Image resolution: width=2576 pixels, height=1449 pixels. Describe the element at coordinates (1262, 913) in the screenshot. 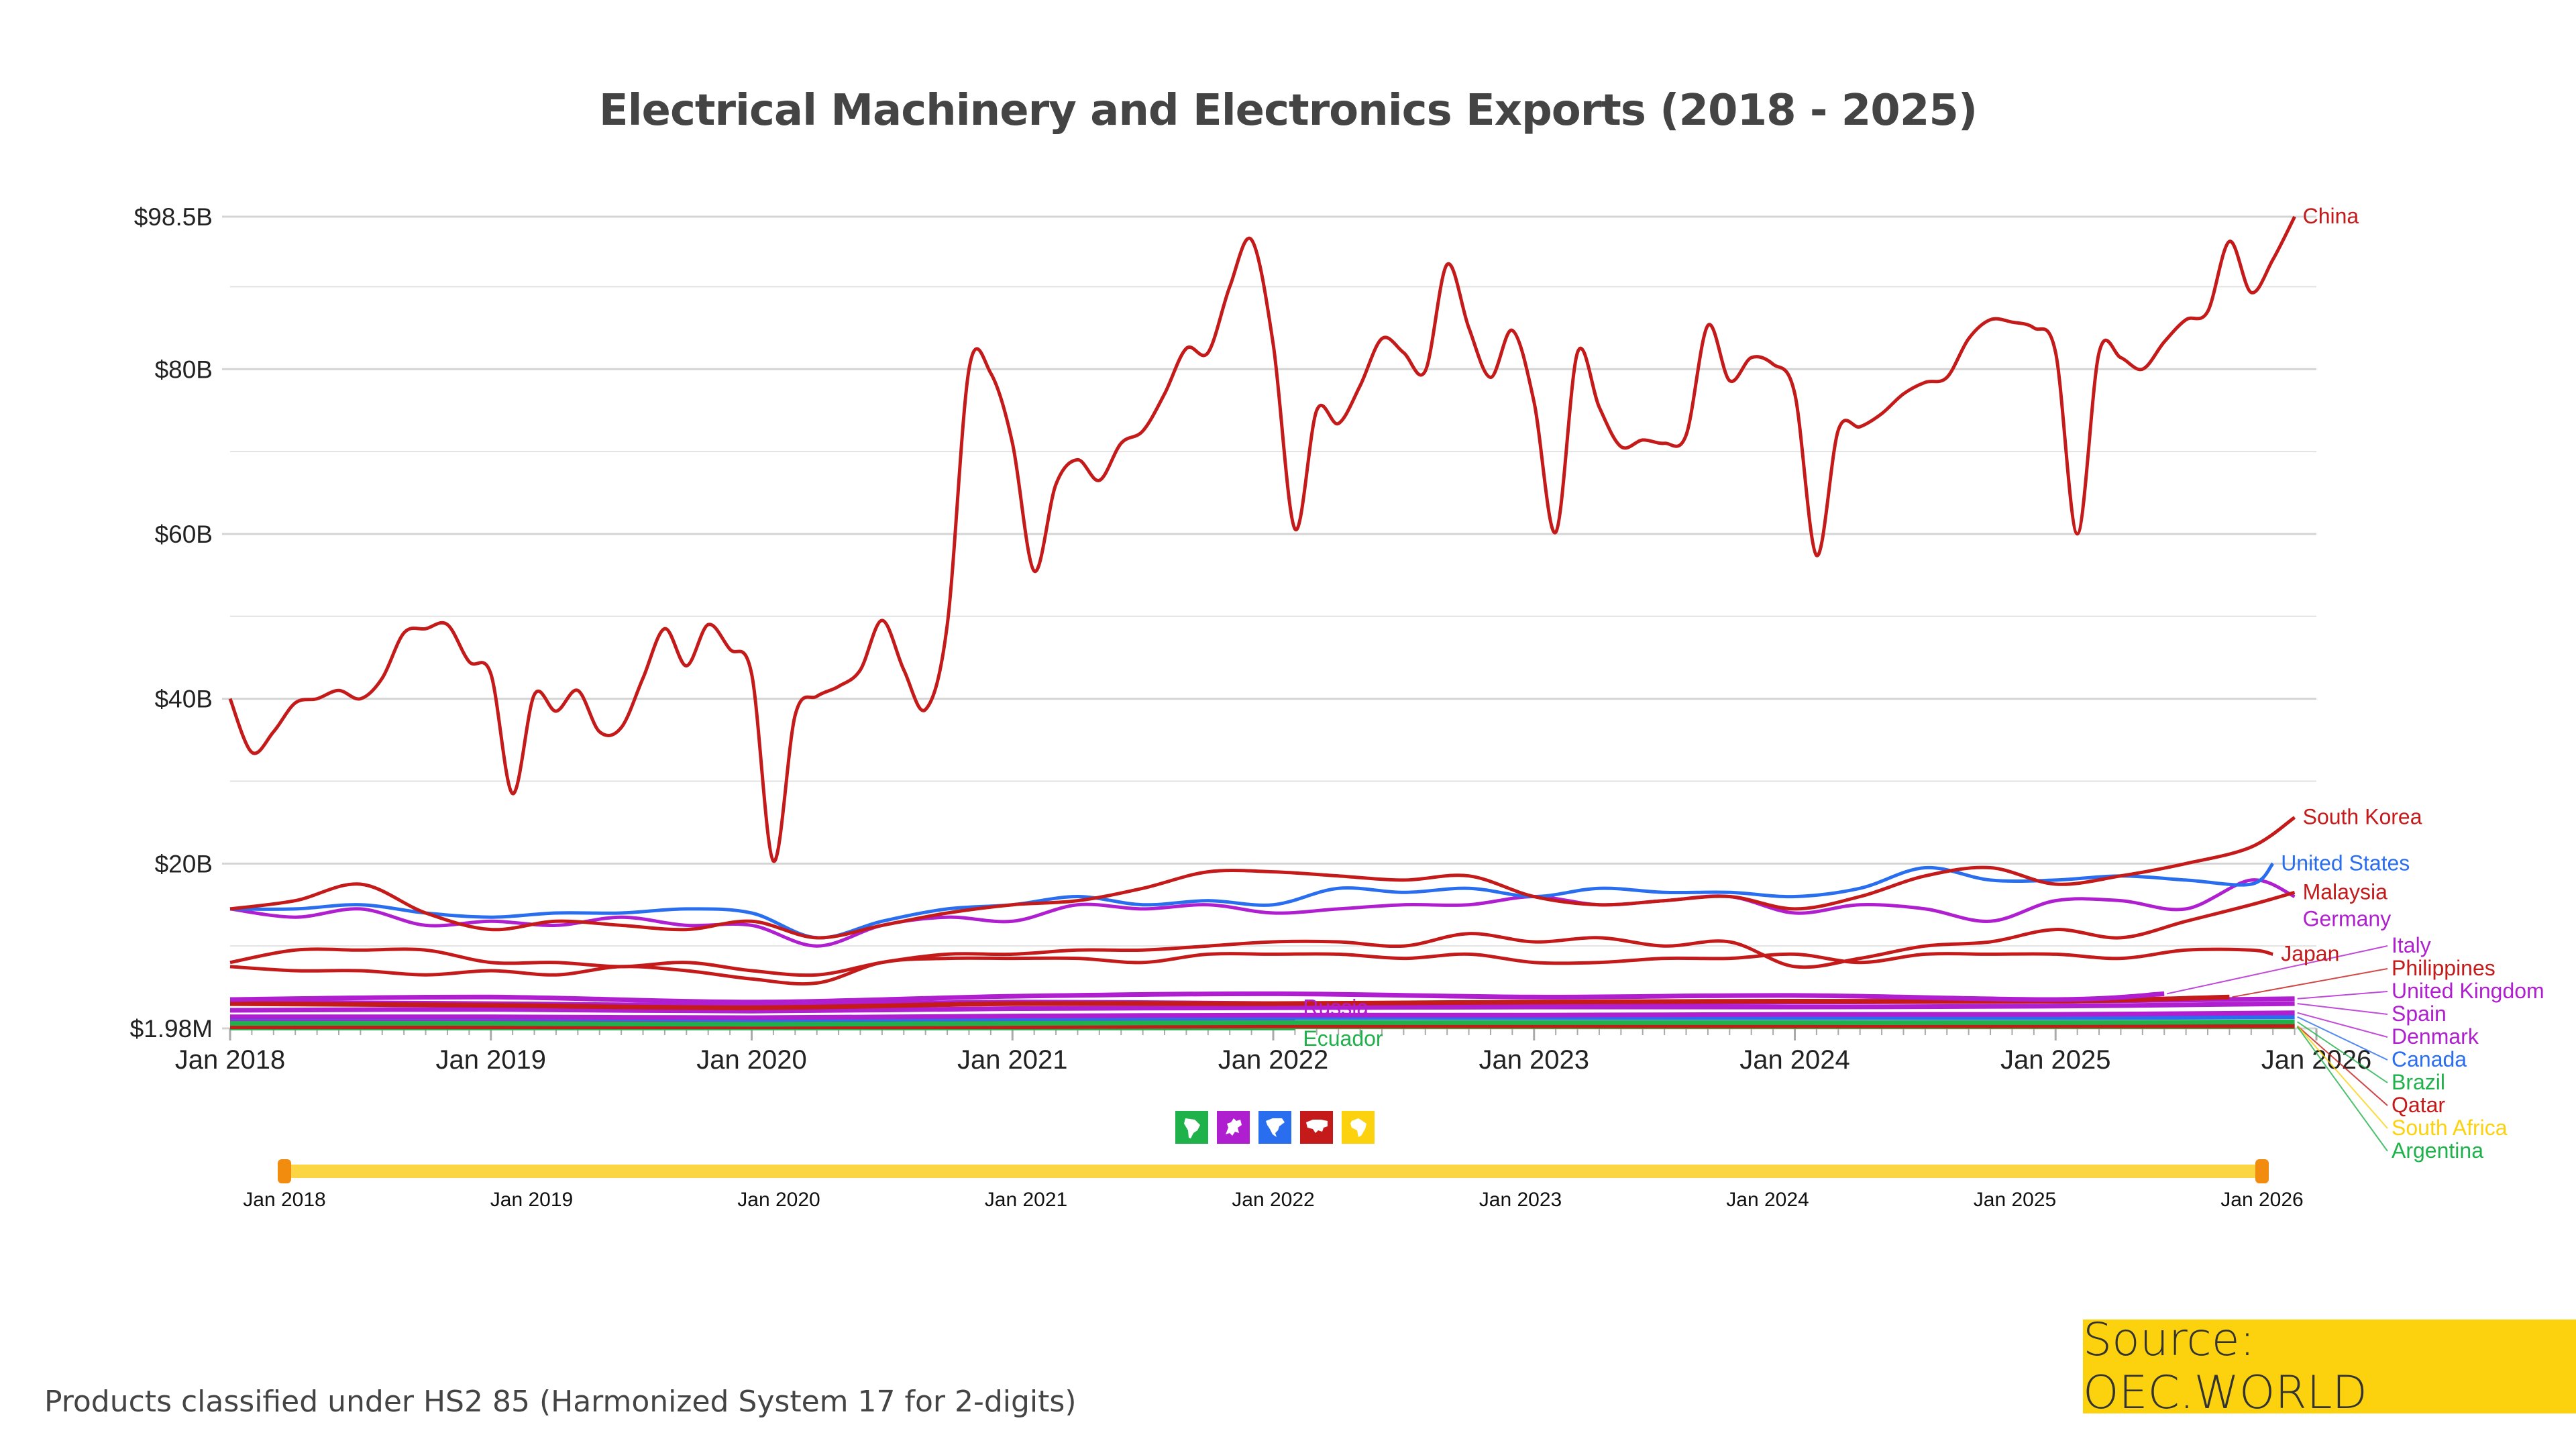

I see `series-line-germany` at that location.